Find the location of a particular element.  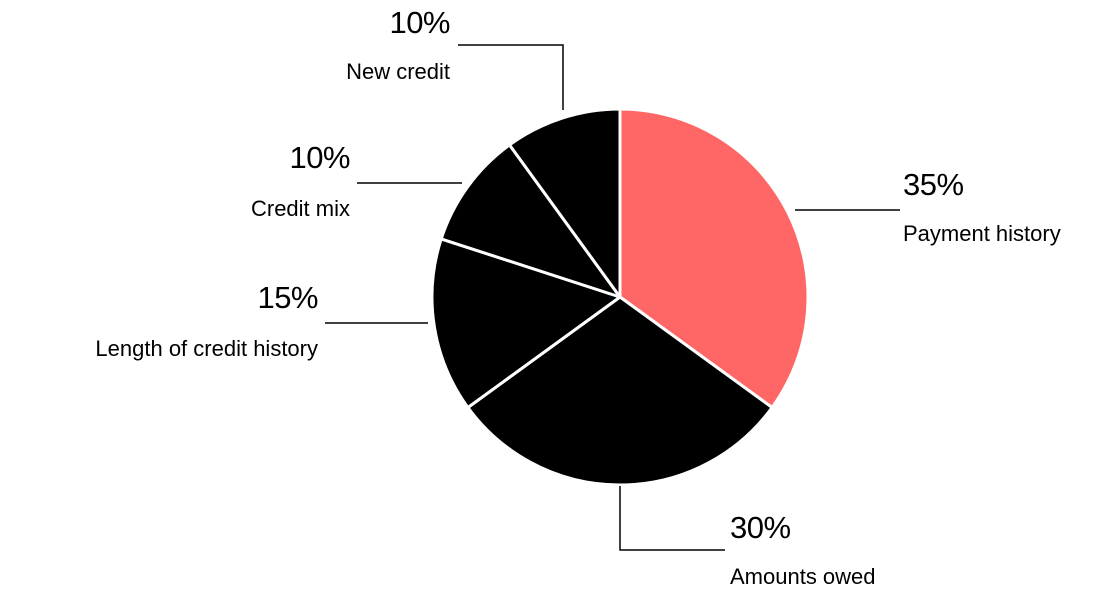

category-label: Length of credit history is located at coordinates (206, 348).